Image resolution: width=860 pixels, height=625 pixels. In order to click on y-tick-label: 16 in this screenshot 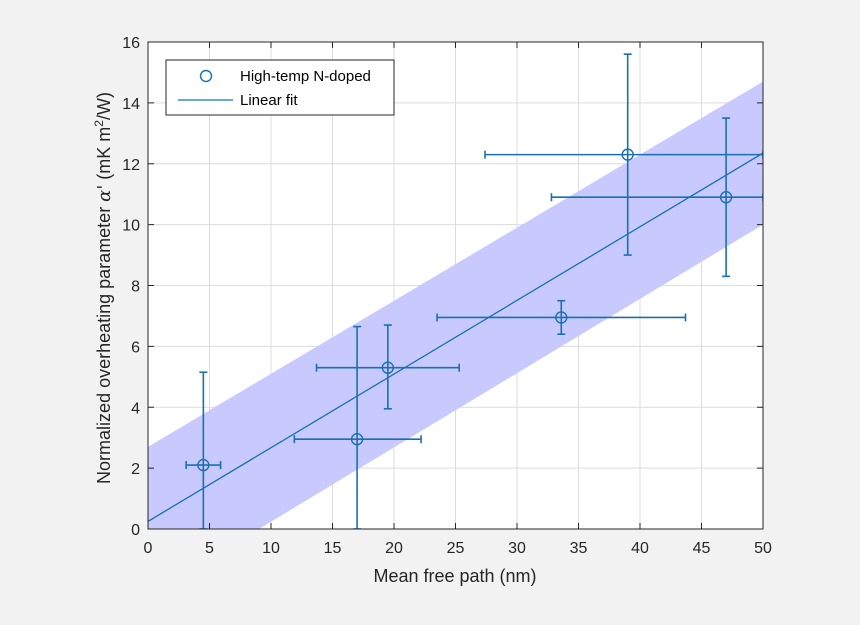, I will do `click(131, 43)`.